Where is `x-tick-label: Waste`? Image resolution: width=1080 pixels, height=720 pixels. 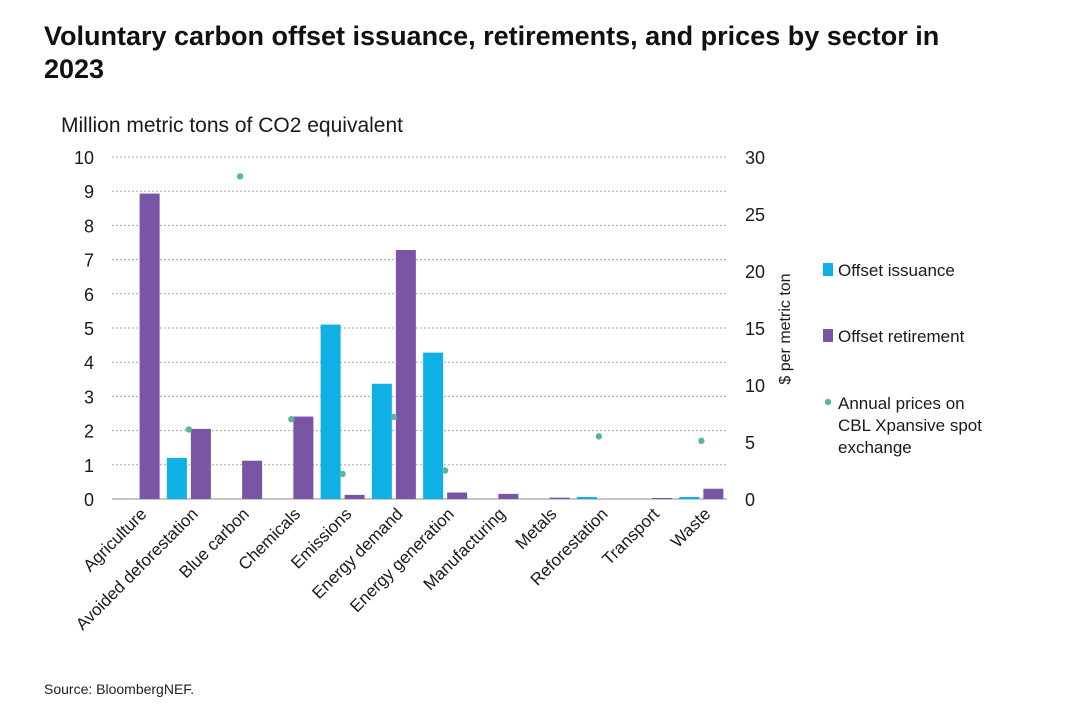 x-tick-label: Waste is located at coordinates (690, 527).